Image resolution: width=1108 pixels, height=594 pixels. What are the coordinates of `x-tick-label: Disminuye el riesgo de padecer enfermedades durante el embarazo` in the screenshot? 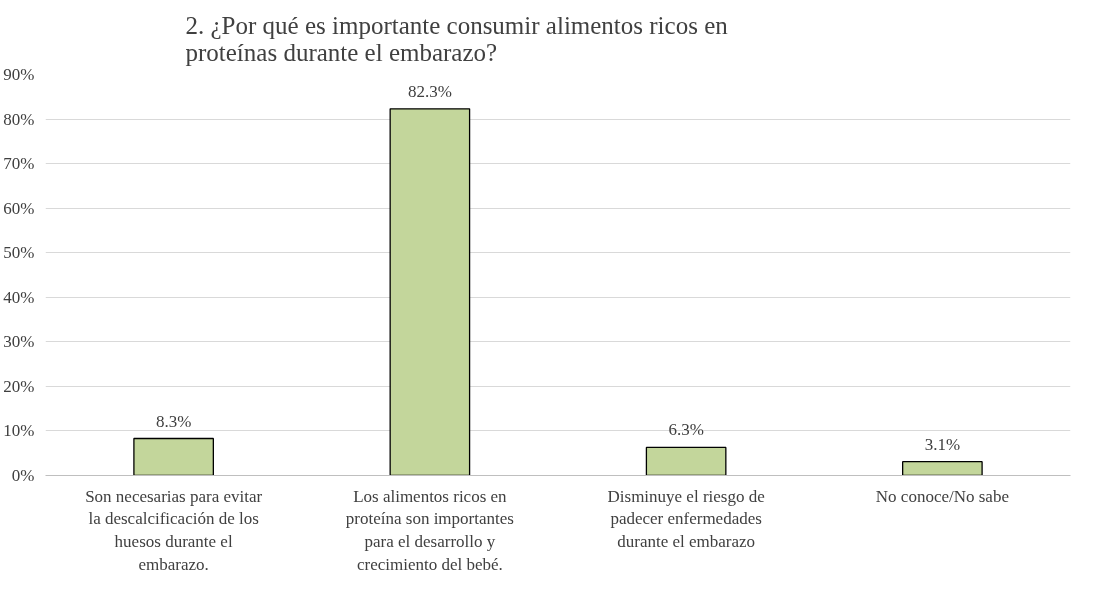 It's located at (686, 519).